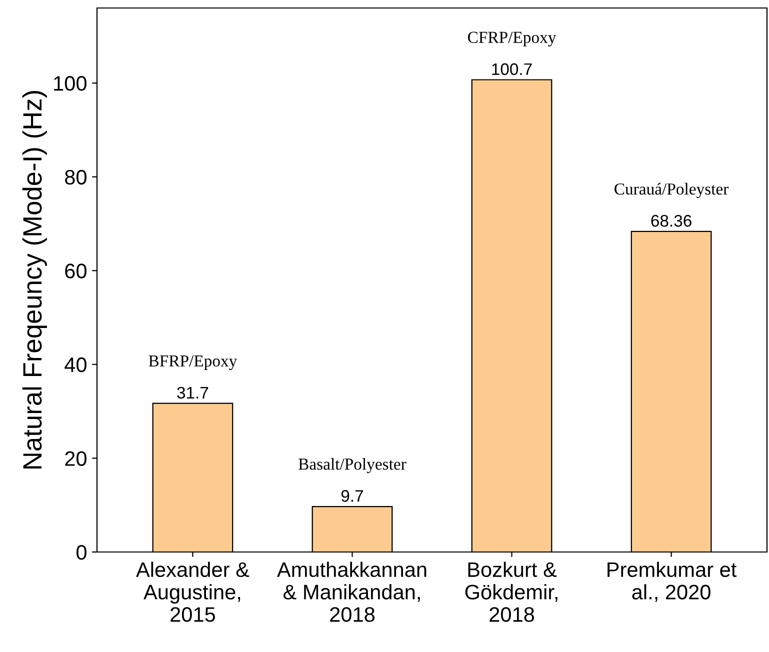 The image size is (769, 652). What do you see at coordinates (193, 592) in the screenshot?
I see `x-tick-label: Alexander & Augustine, 2015` at bounding box center [193, 592].